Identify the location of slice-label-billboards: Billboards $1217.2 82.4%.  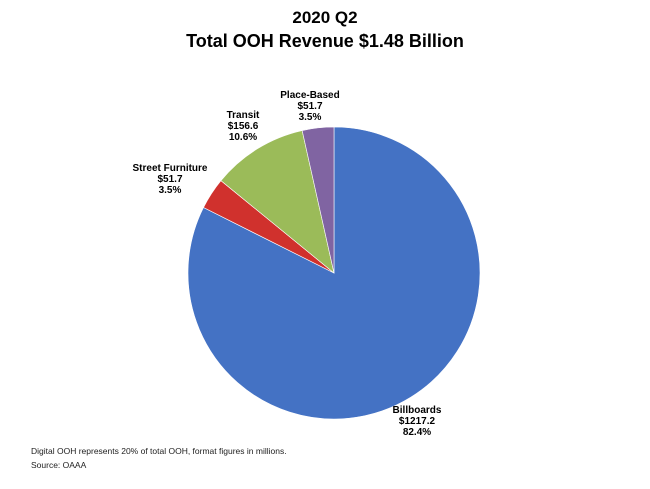
(417, 421).